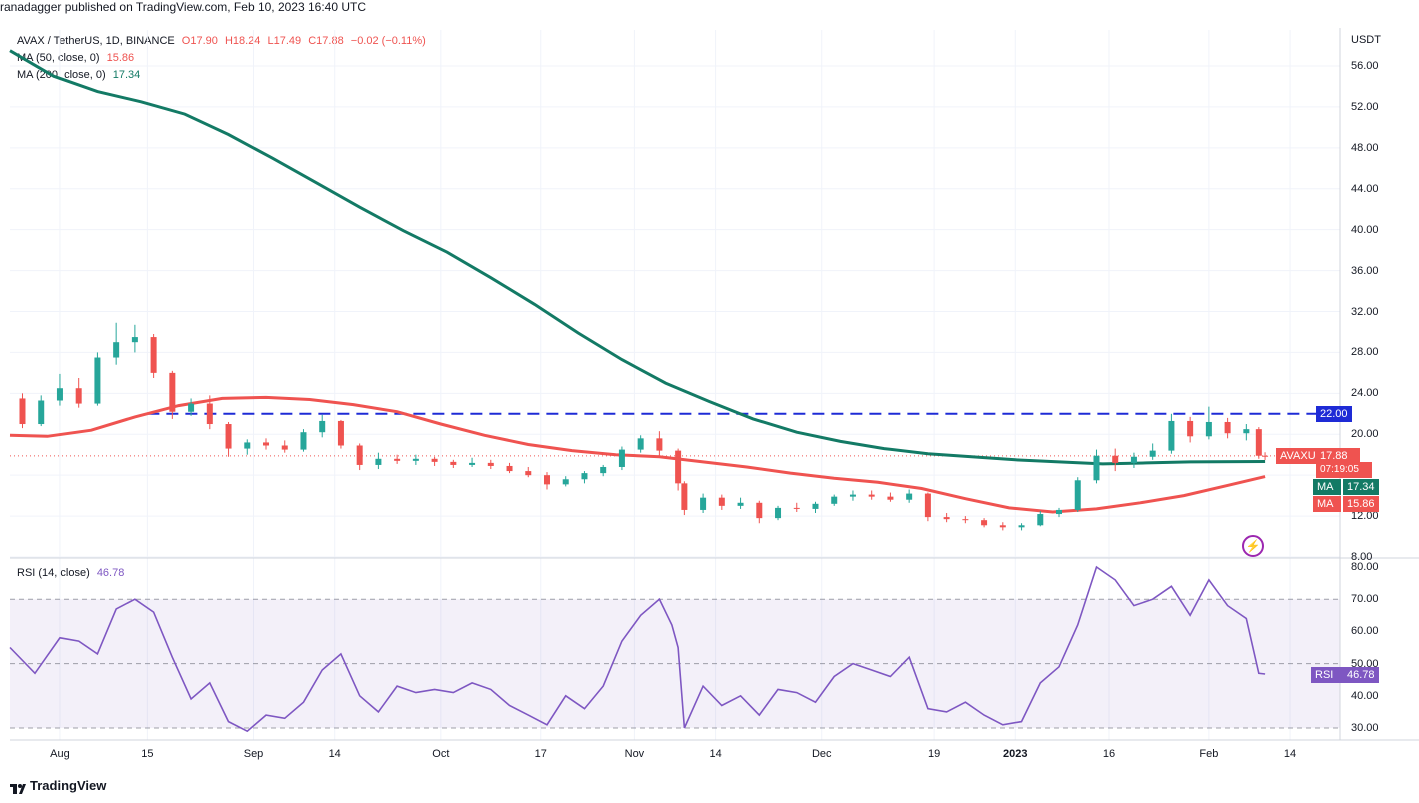  What do you see at coordinates (253, 754) in the screenshot?
I see `time-axis-label: Sep` at bounding box center [253, 754].